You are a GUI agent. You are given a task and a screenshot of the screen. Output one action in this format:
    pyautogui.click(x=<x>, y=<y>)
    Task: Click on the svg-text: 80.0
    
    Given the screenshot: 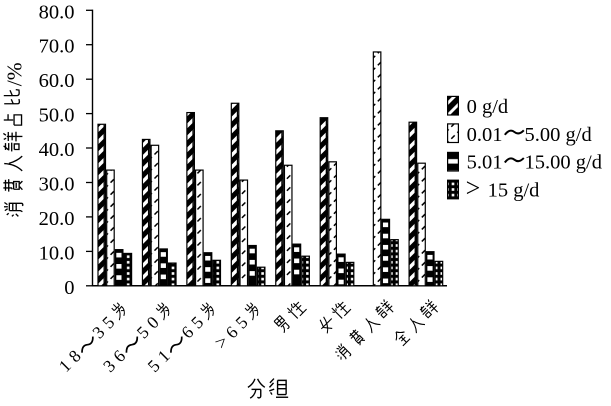 What is the action you would take?
    pyautogui.click(x=57, y=12)
    